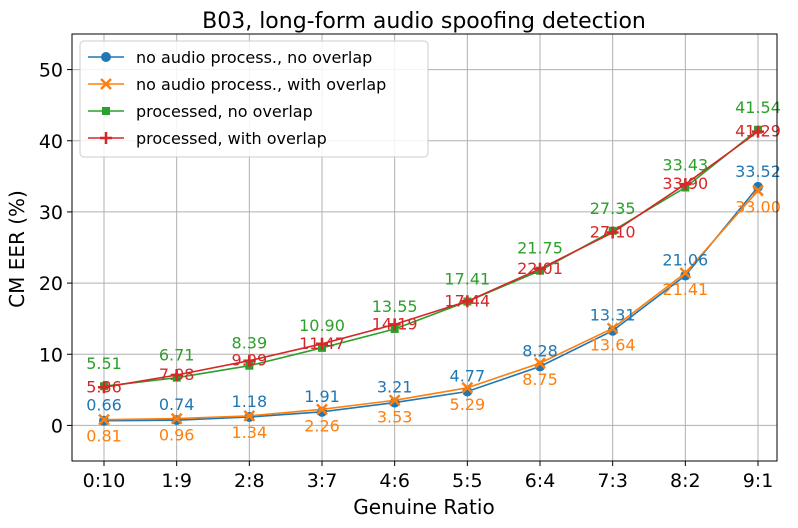 The image size is (798, 528). Describe the element at coordinates (51, 71) in the screenshot. I see `y-tick-label: 50` at that location.